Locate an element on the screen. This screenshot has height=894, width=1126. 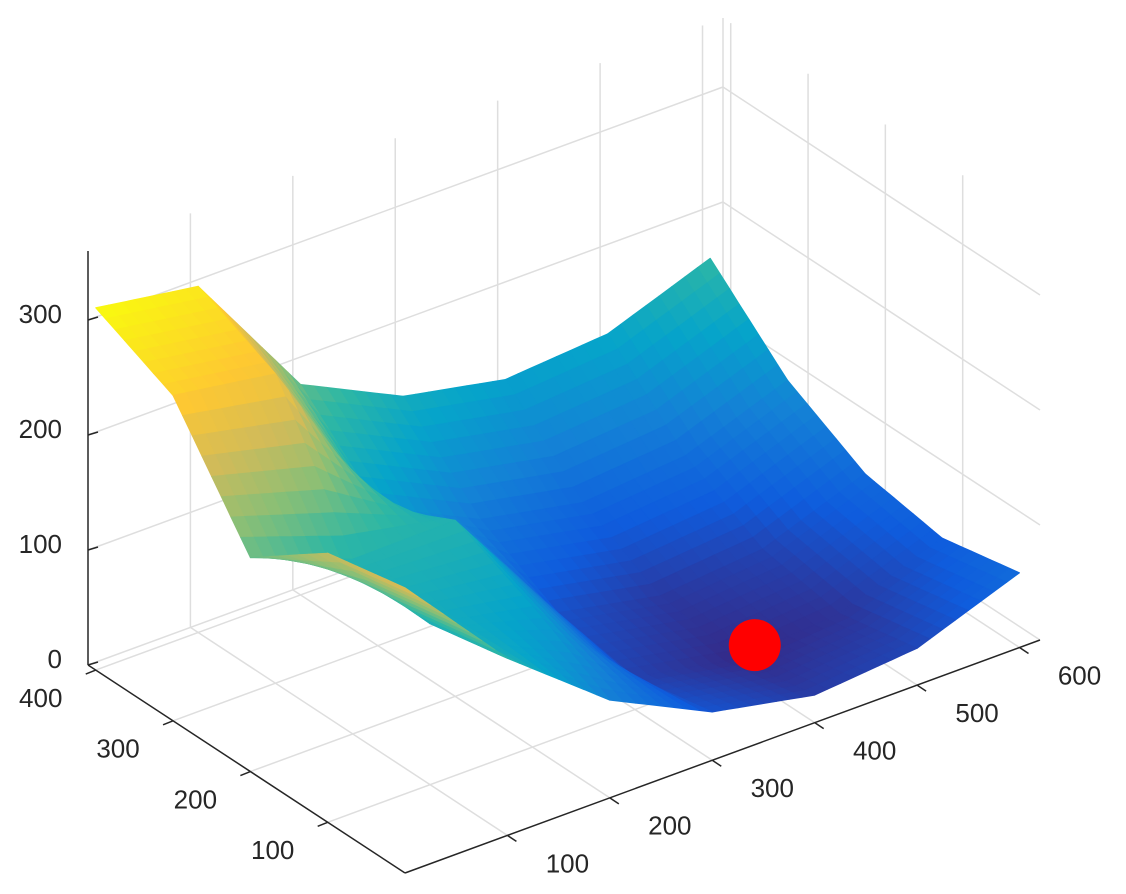
markers is located at coordinates (754, 645).